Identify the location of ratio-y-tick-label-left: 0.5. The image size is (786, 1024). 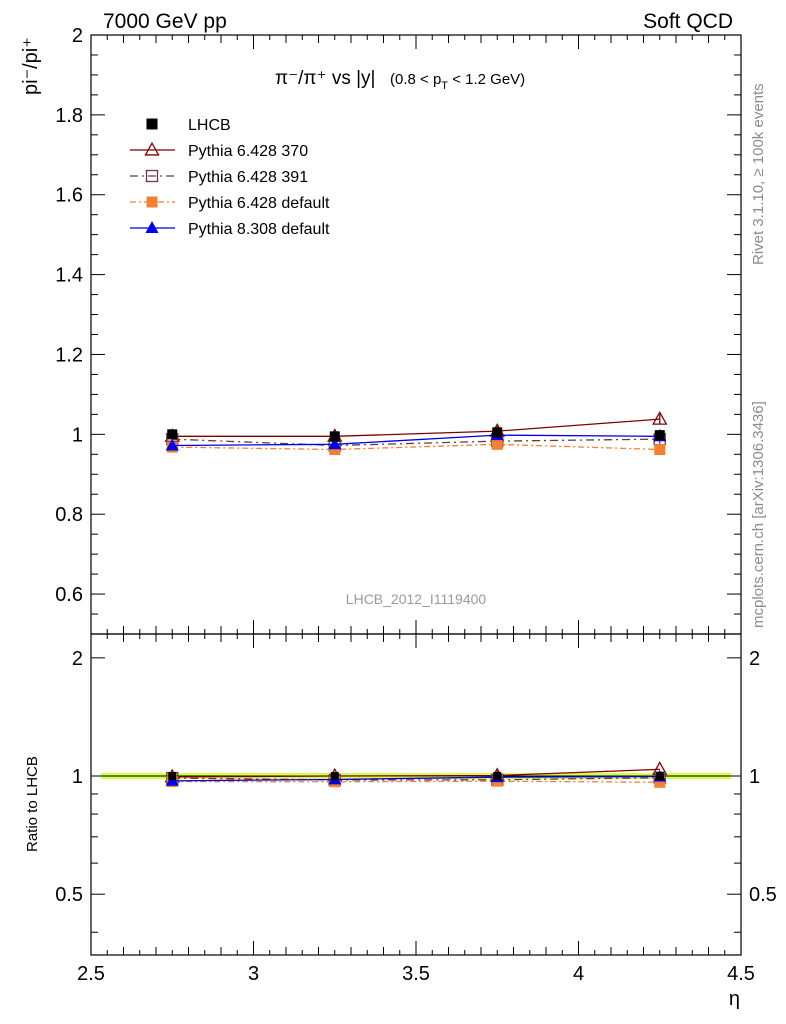
(69, 895).